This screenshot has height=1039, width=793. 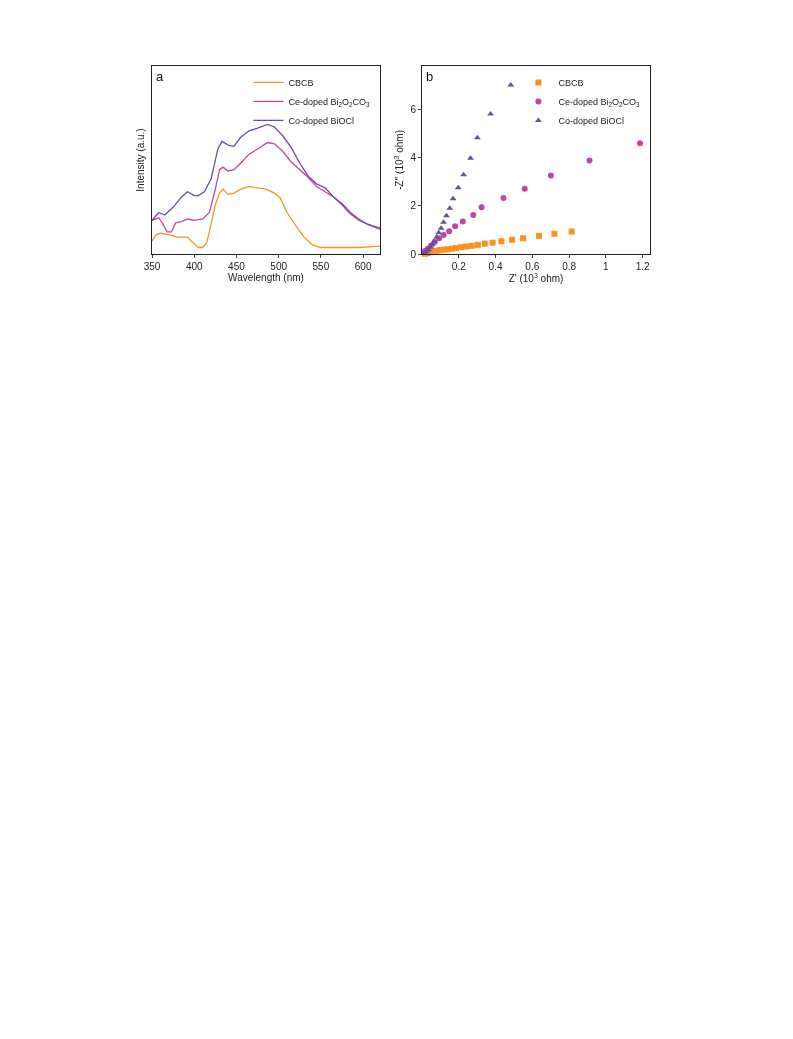 I want to click on y-tick-label: 6, so click(x=413, y=109).